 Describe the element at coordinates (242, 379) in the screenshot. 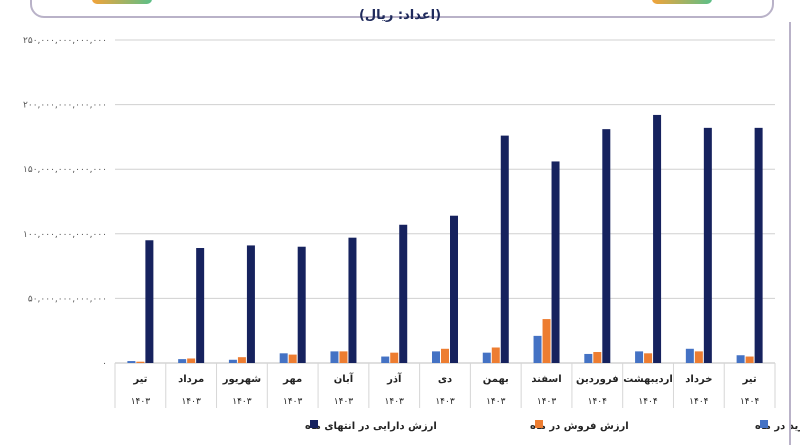

I see `x-tick-month-label: شهریور` at that location.